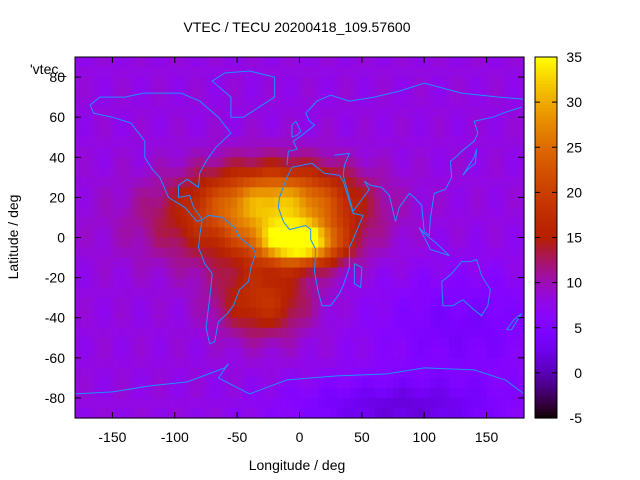 This screenshot has height=480, width=640. I want to click on y-tick-label: 60, so click(57, 117).